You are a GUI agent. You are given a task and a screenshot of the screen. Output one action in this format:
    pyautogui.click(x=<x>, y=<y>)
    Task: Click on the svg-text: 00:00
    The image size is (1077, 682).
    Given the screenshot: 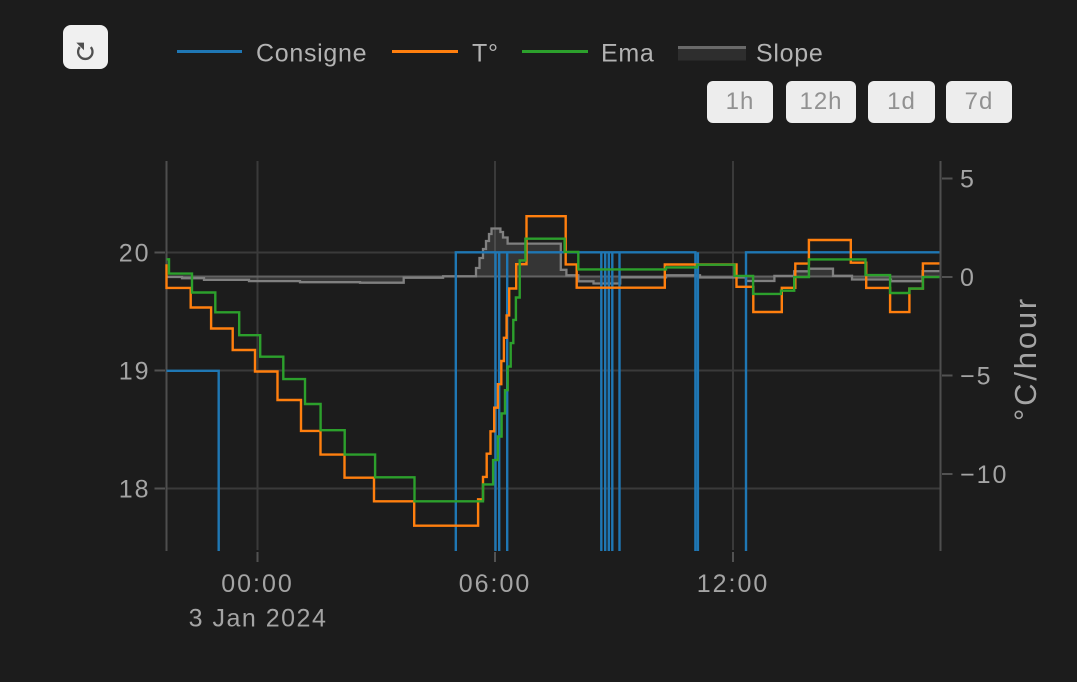 What is the action you would take?
    pyautogui.click(x=257, y=584)
    